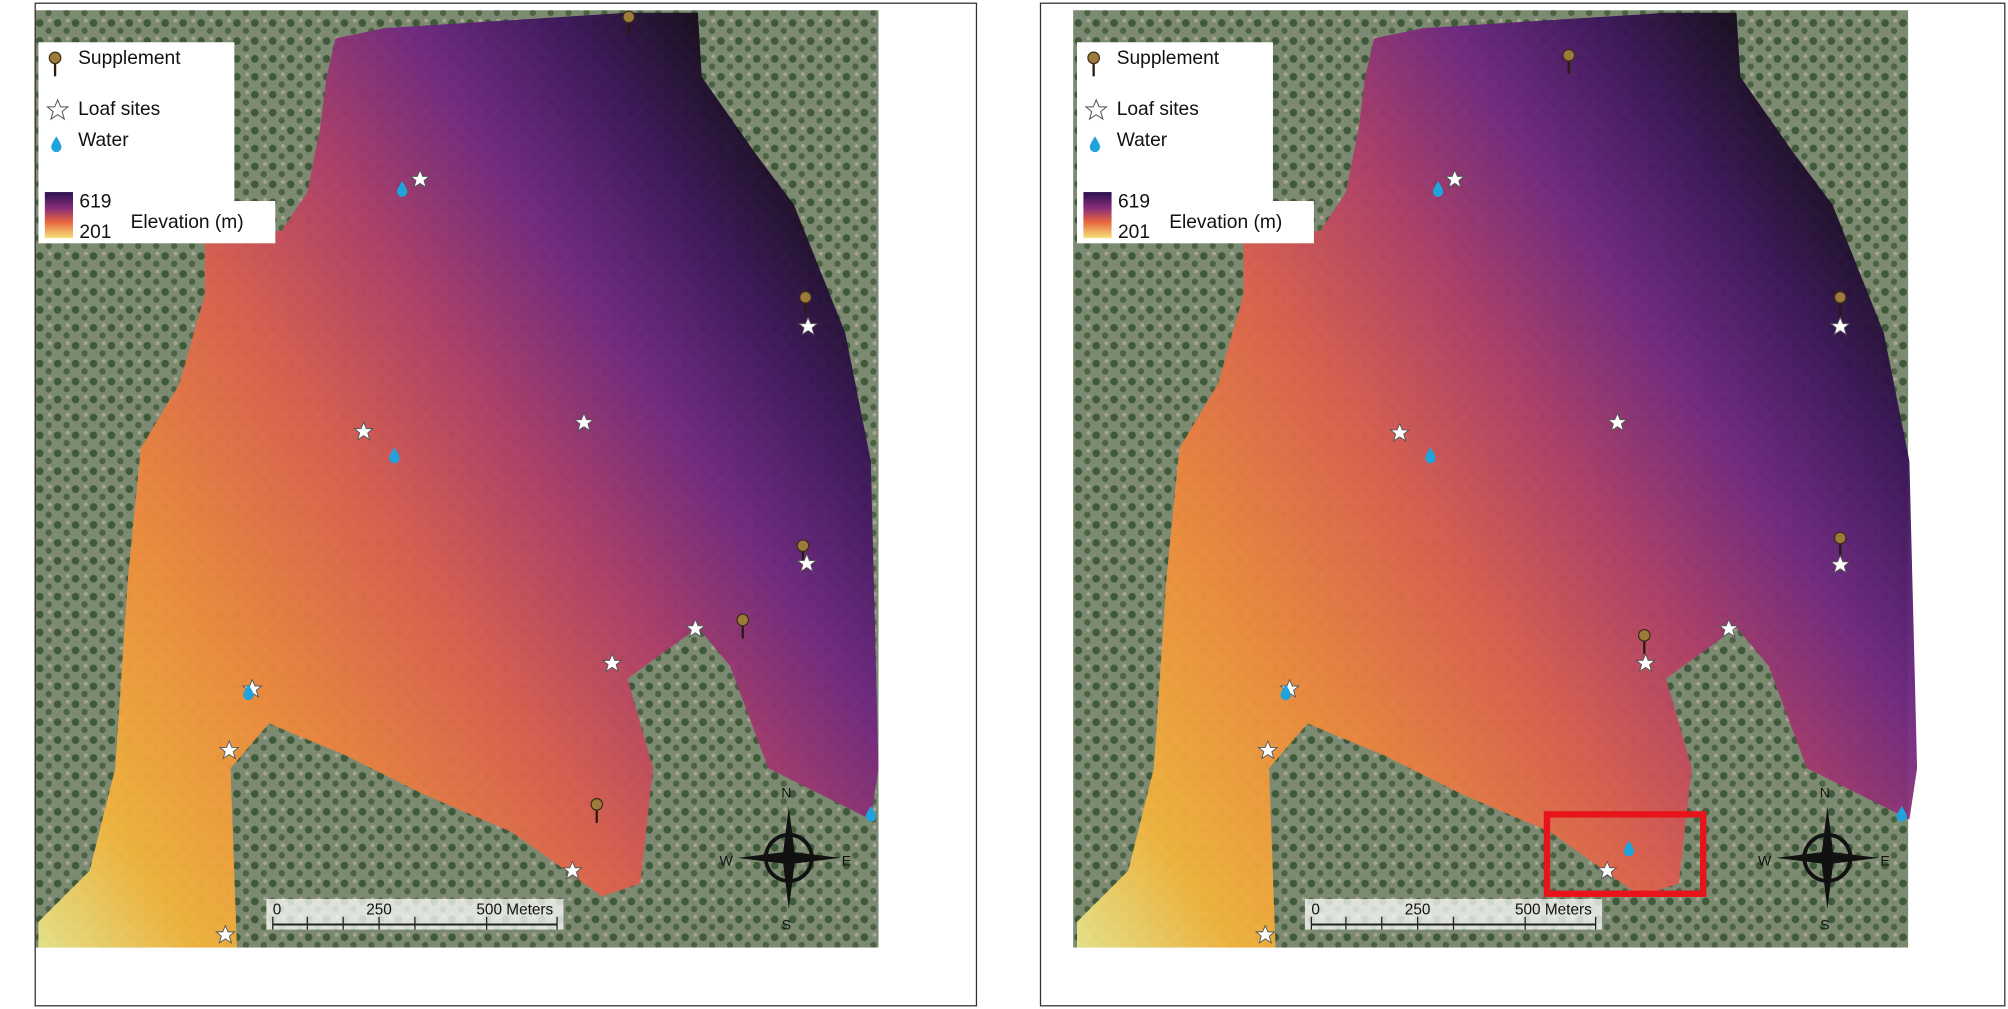  What do you see at coordinates (1625, 854) in the screenshot?
I see `highlight-box` at bounding box center [1625, 854].